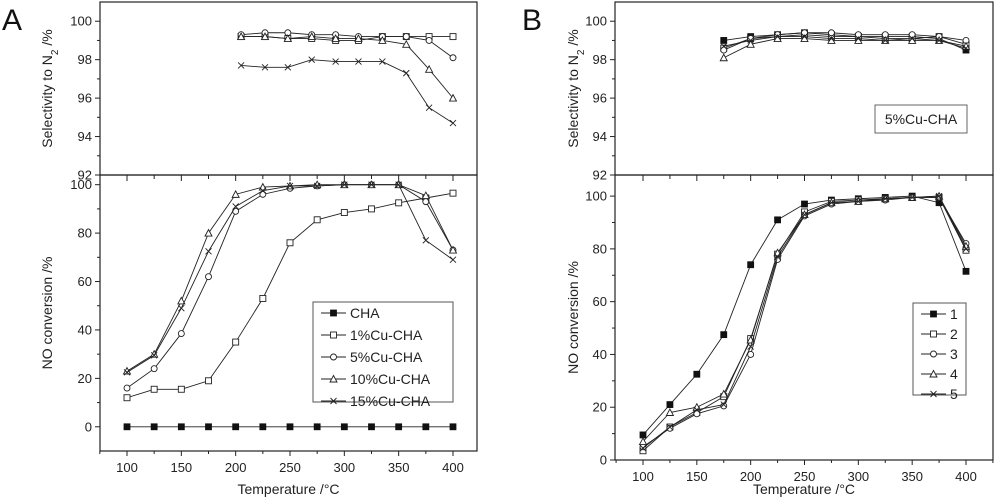 The width and height of the screenshot is (1000, 500). I want to click on legend-label: 3, so click(954, 354).